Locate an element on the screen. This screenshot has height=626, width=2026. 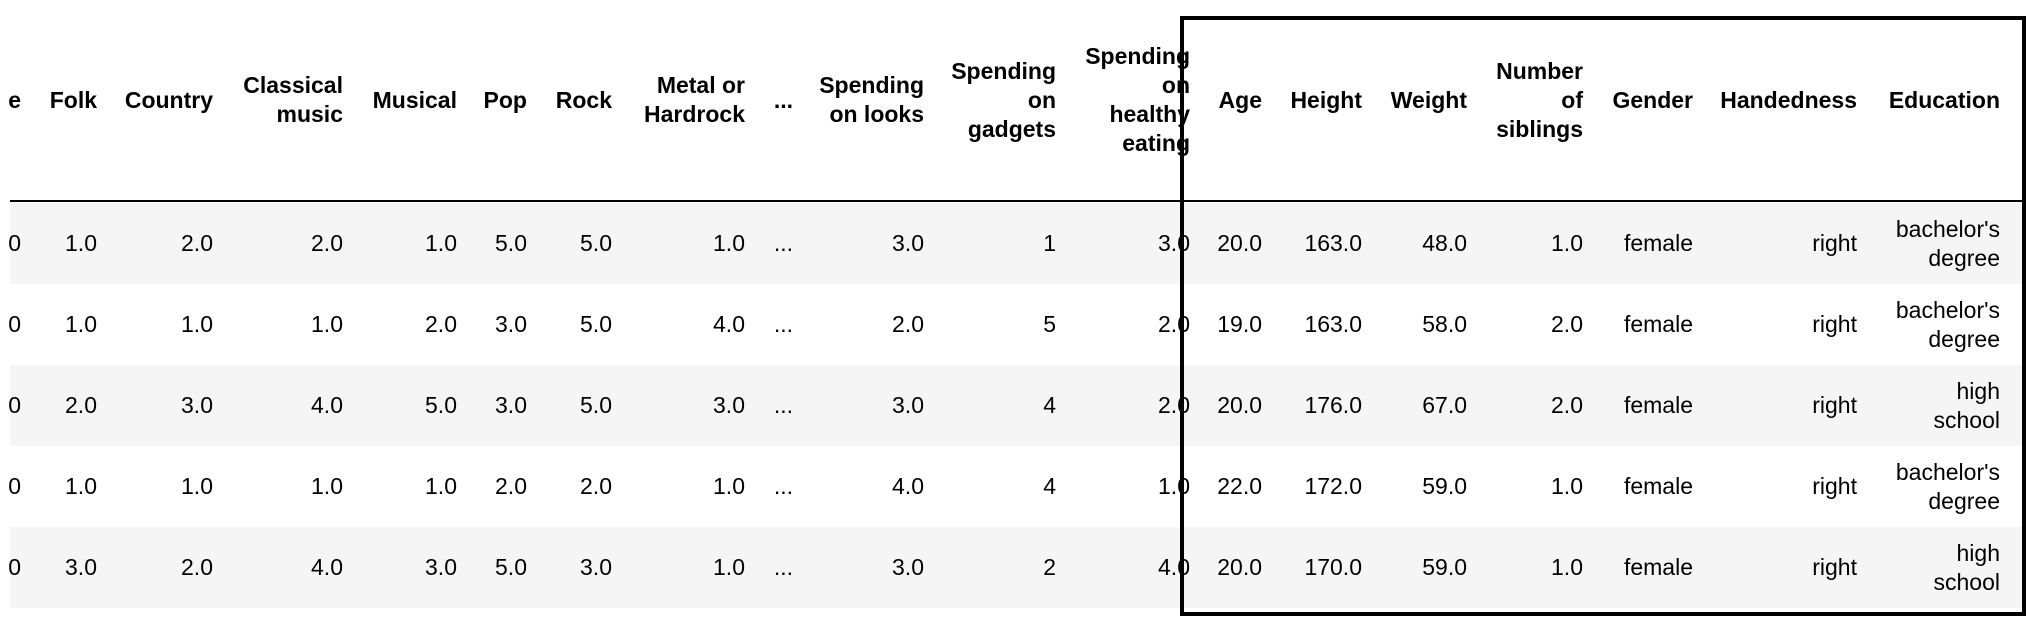
column-header-musical: Musical is located at coordinates (414, 99).